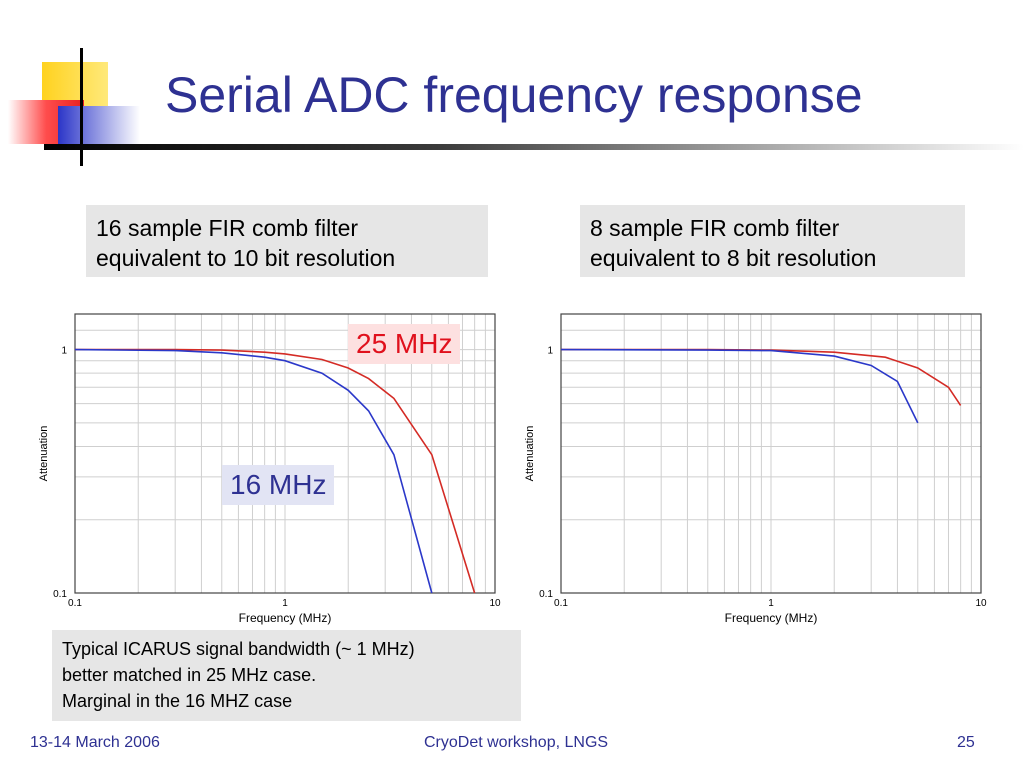 This screenshot has height=768, width=1024. What do you see at coordinates (514, 95) in the screenshot?
I see `slide-title: Serial ADC frequency response` at bounding box center [514, 95].